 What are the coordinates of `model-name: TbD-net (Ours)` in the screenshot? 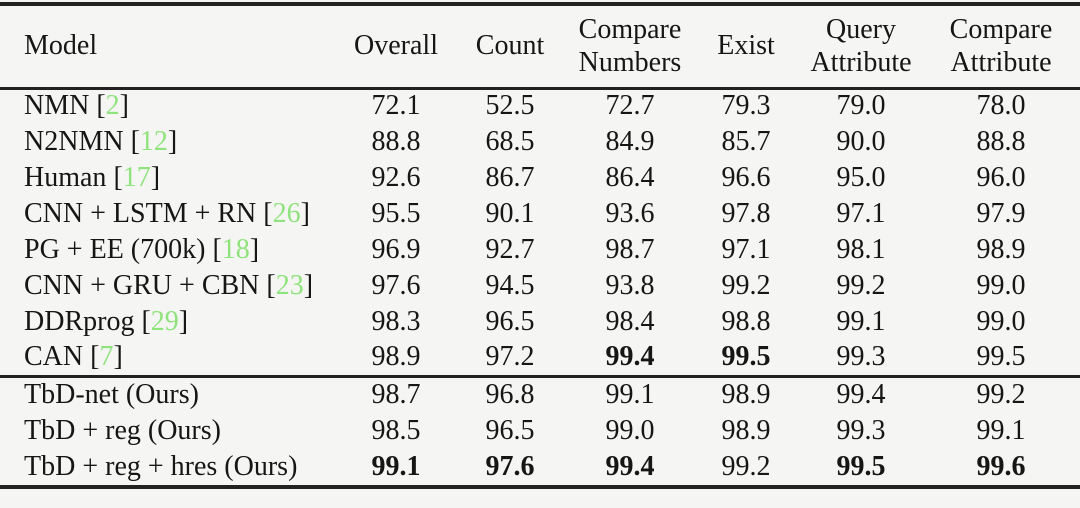 It's located at (111, 394).